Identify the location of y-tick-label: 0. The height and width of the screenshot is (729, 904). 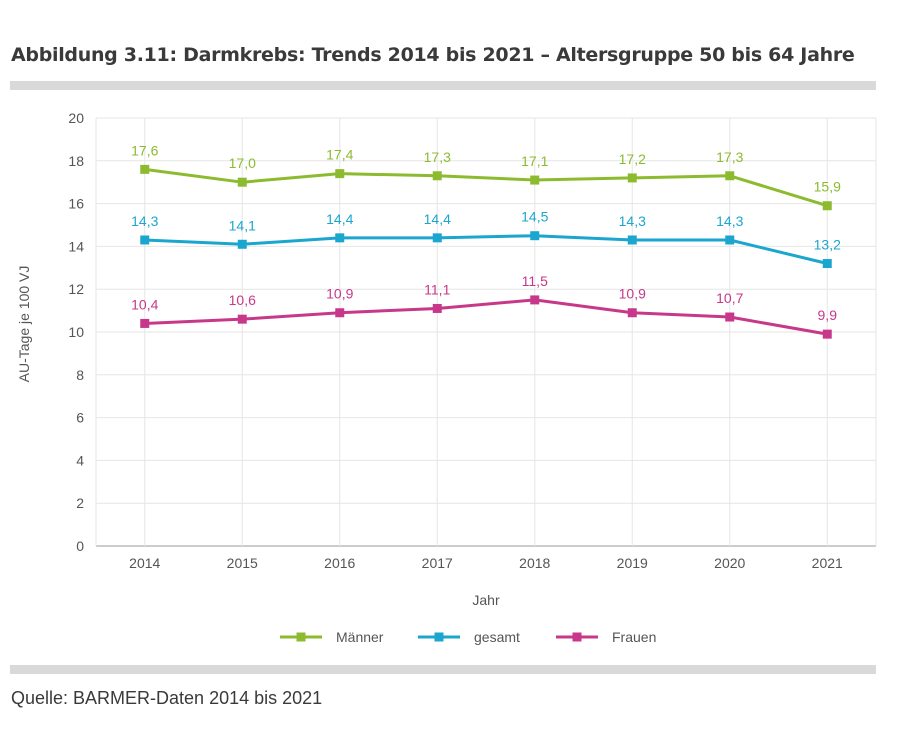
(80, 546).